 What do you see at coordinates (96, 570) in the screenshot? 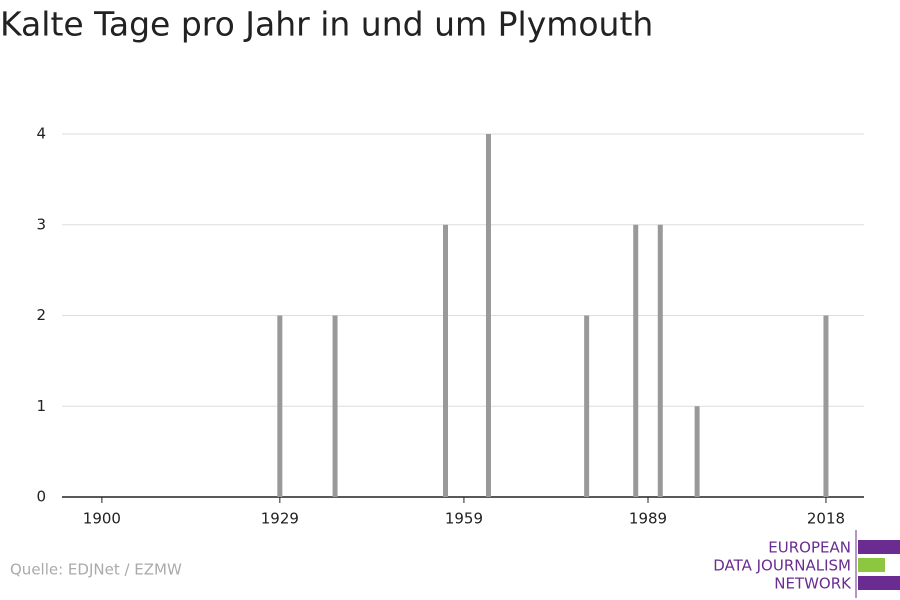
I see `source: Quelle: EDJNet / EZMW` at bounding box center [96, 570].